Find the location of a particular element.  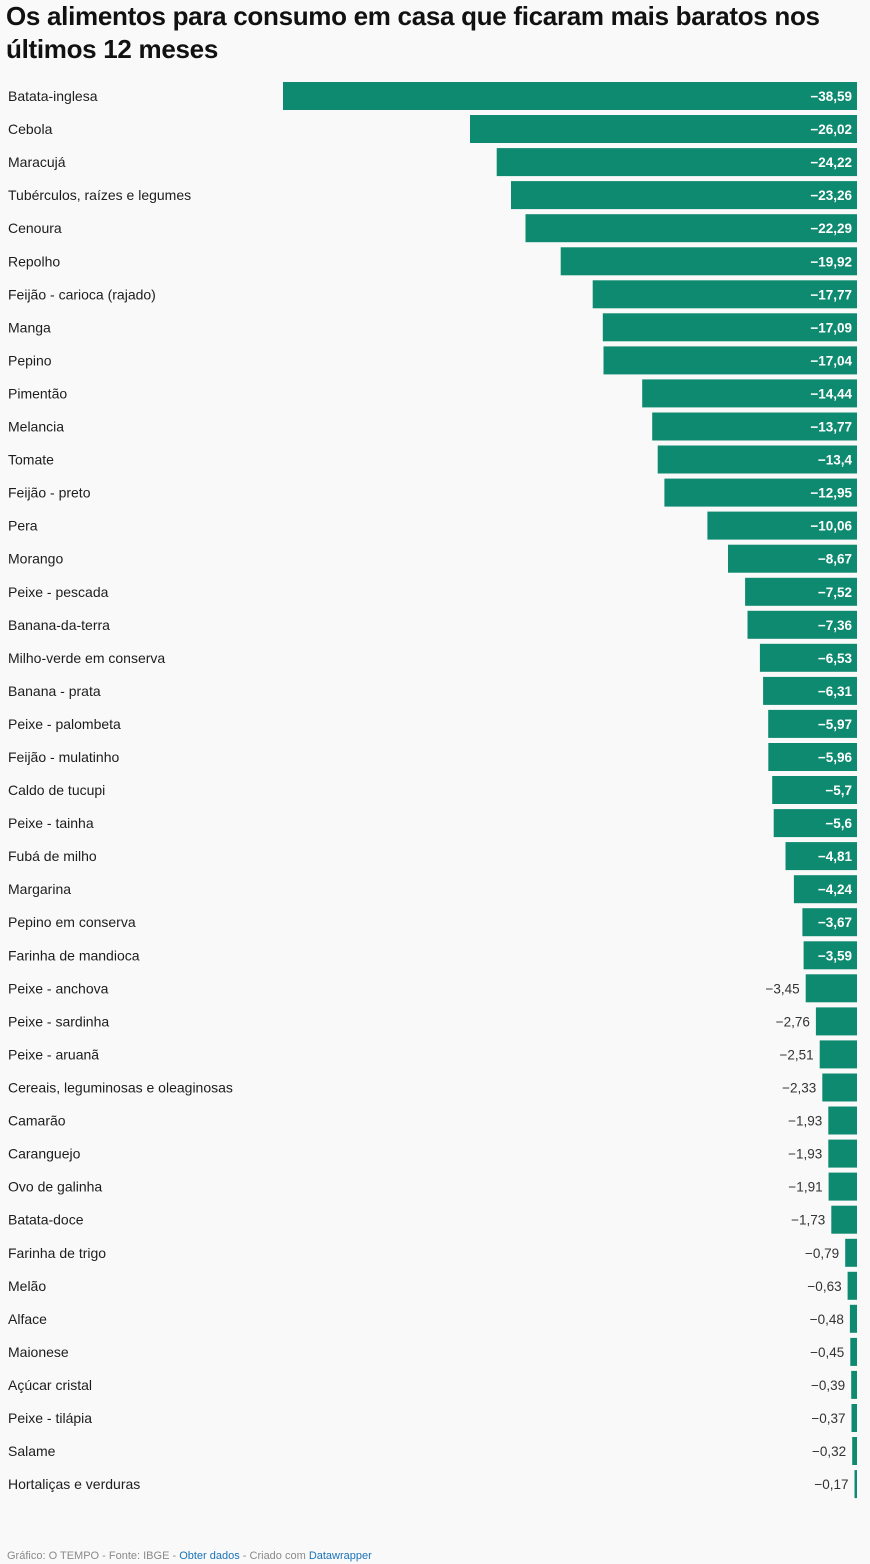

category-label: Morango is located at coordinates (35, 559).